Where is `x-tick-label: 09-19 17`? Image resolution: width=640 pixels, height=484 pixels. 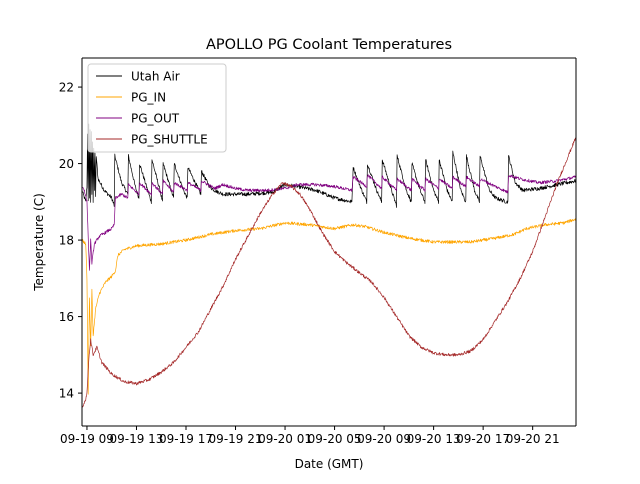
x-tick-label: 09-19 17 is located at coordinates (186, 439).